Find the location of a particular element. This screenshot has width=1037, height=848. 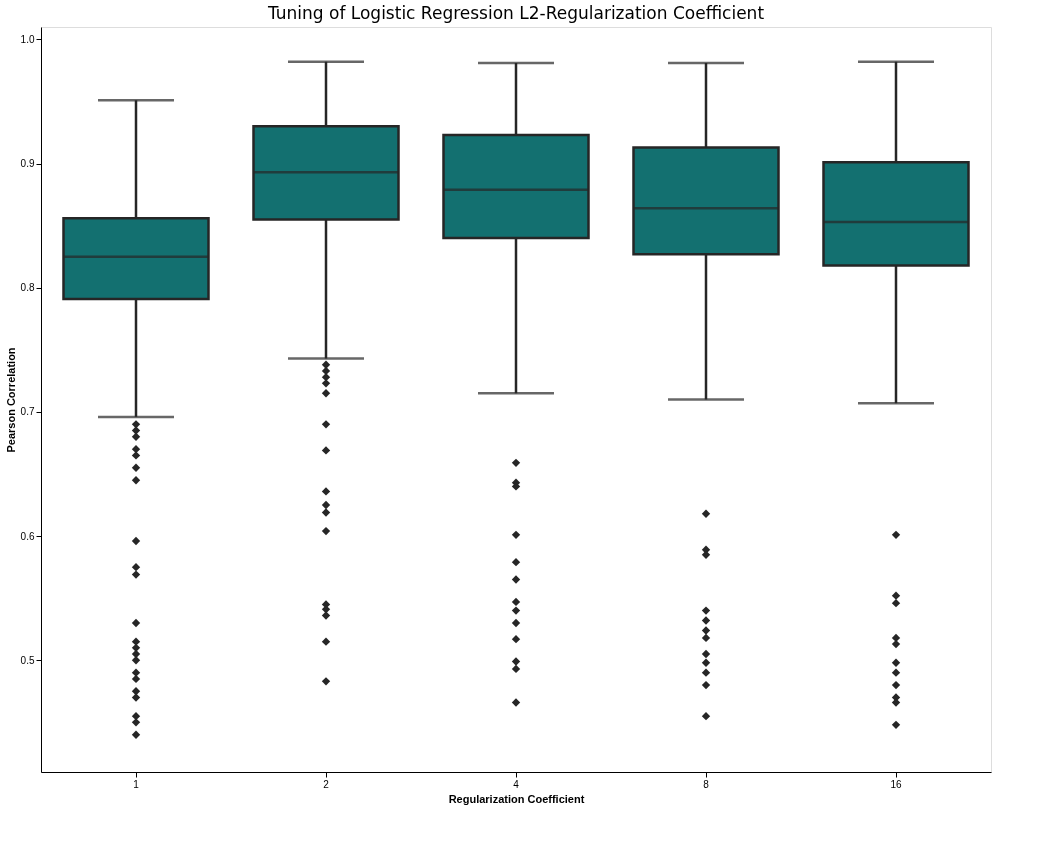

y-axis-title: Pearson Correlation is located at coordinates (10, 400).